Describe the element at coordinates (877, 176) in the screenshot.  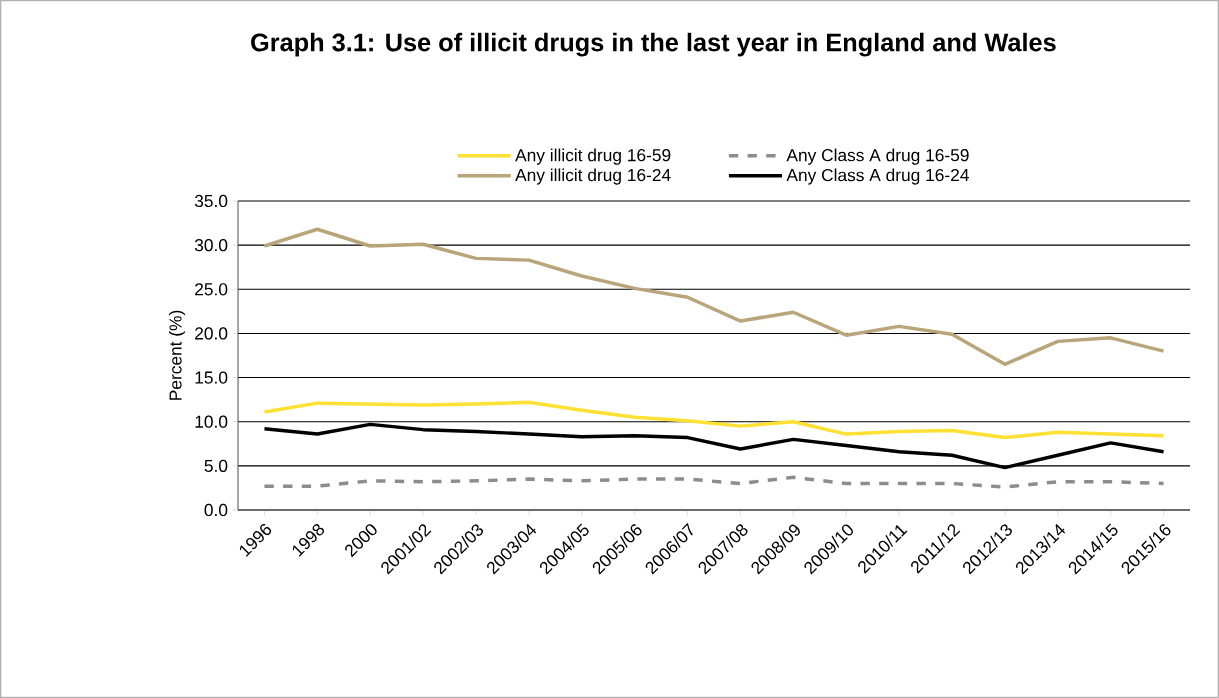
I see `legend-label: Any Class A drug 16-24` at that location.